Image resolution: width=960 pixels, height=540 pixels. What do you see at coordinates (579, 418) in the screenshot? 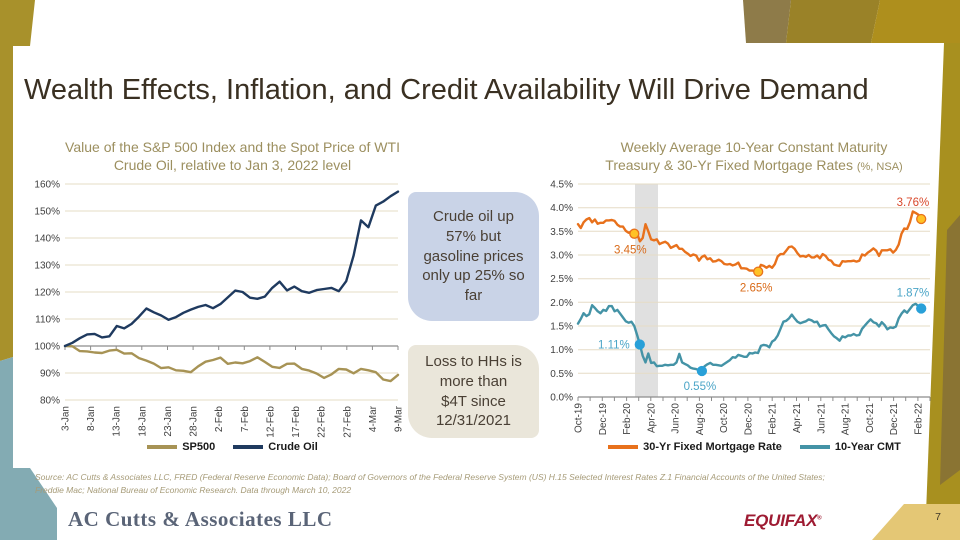
I see `x-tick-label: Oct-19` at bounding box center [579, 418].